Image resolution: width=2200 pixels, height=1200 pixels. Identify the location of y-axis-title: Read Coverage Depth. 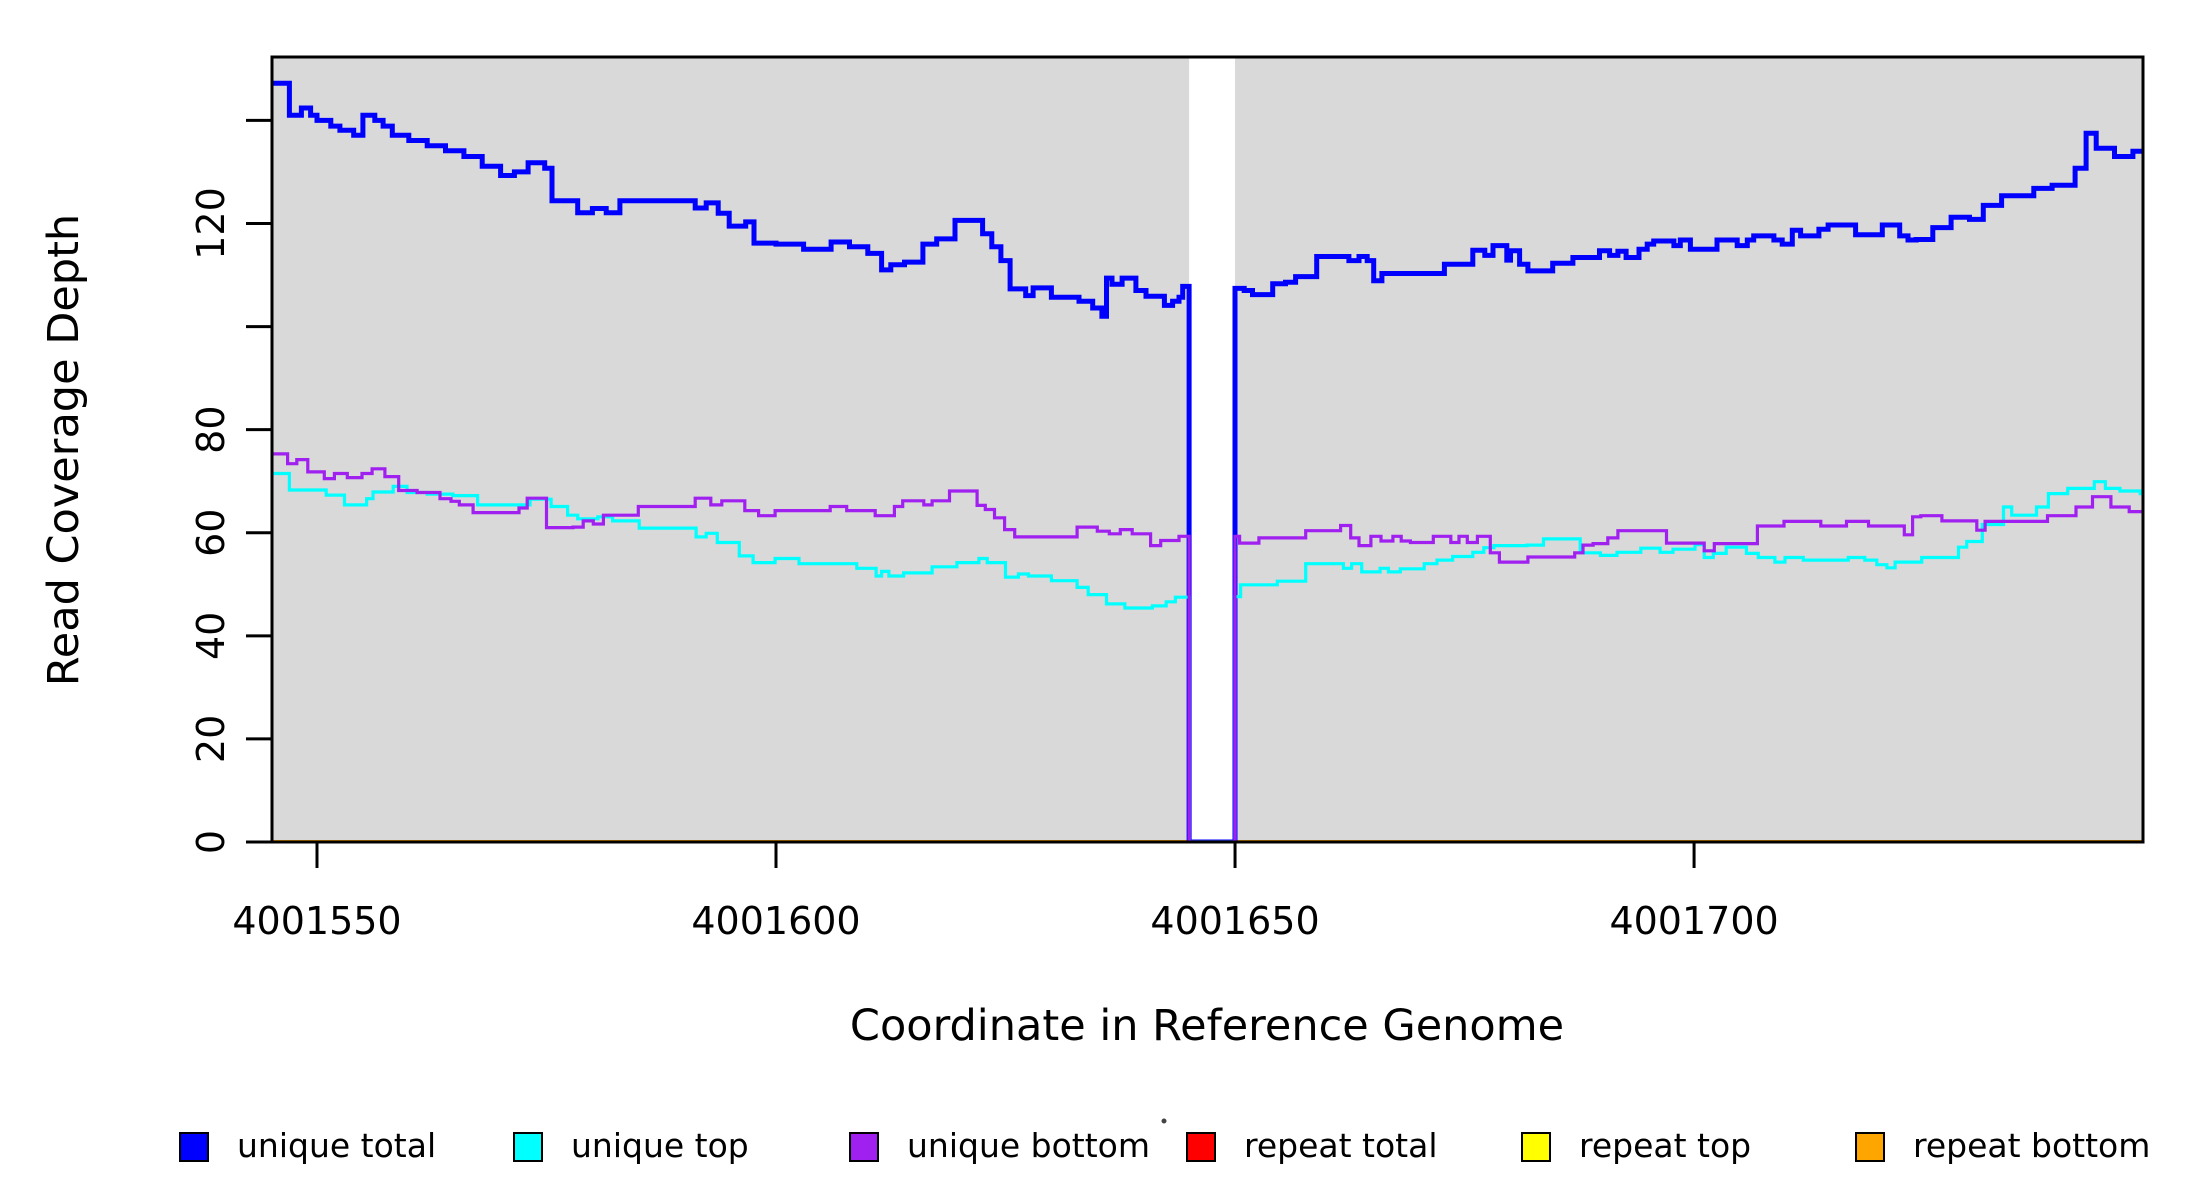
(64, 450).